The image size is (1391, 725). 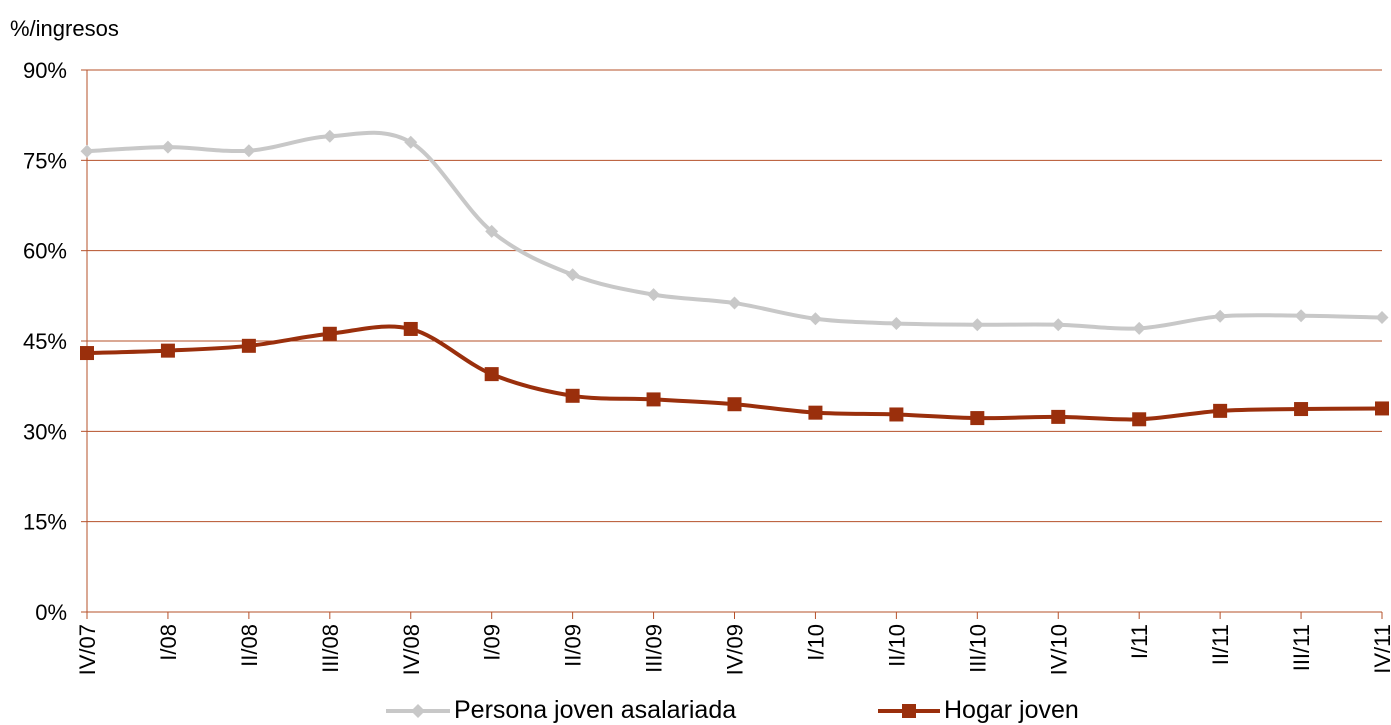 What do you see at coordinates (330, 648) in the screenshot?
I see `x-tick-label: III/08` at bounding box center [330, 648].